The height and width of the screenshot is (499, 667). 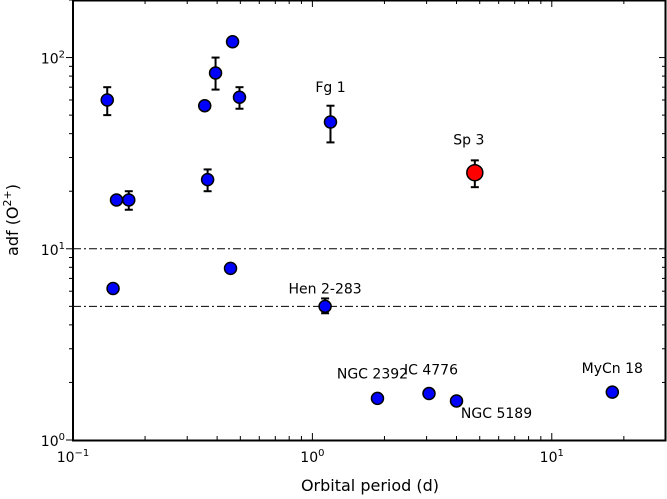 What do you see at coordinates (468, 141) in the screenshot?
I see `point-label: Sp 3` at bounding box center [468, 141].